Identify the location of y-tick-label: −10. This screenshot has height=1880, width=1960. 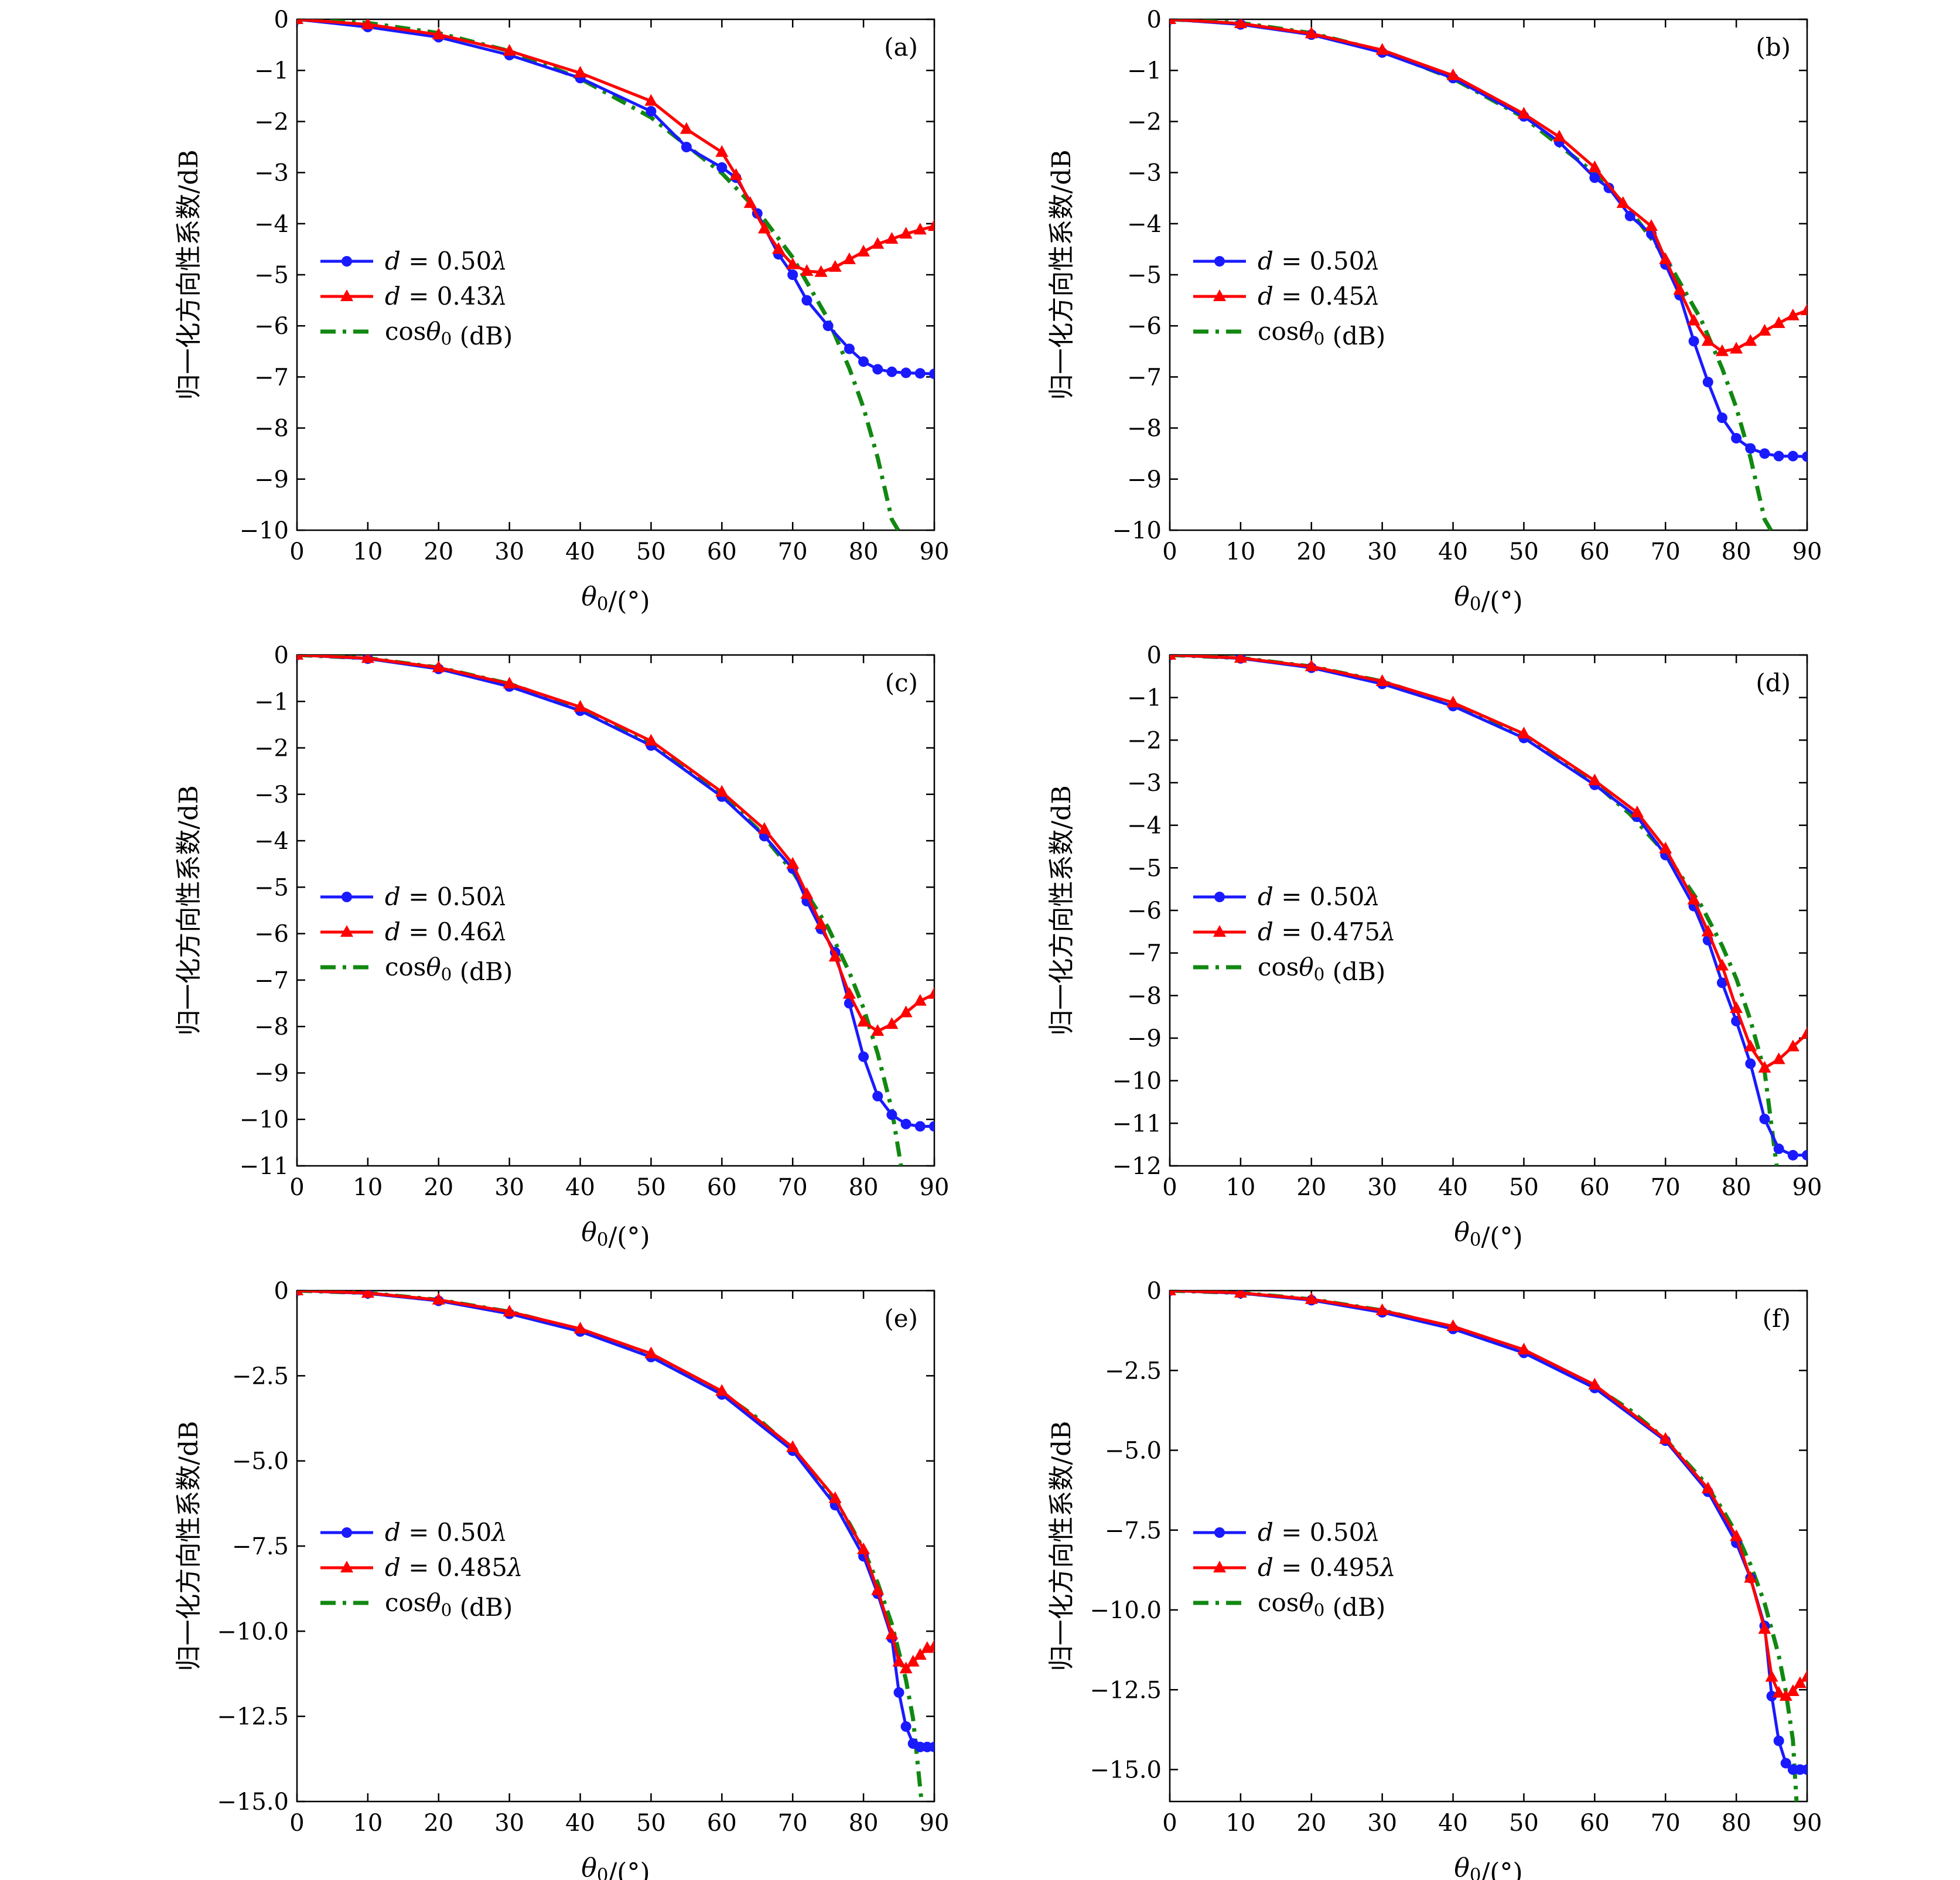
(264, 1120).